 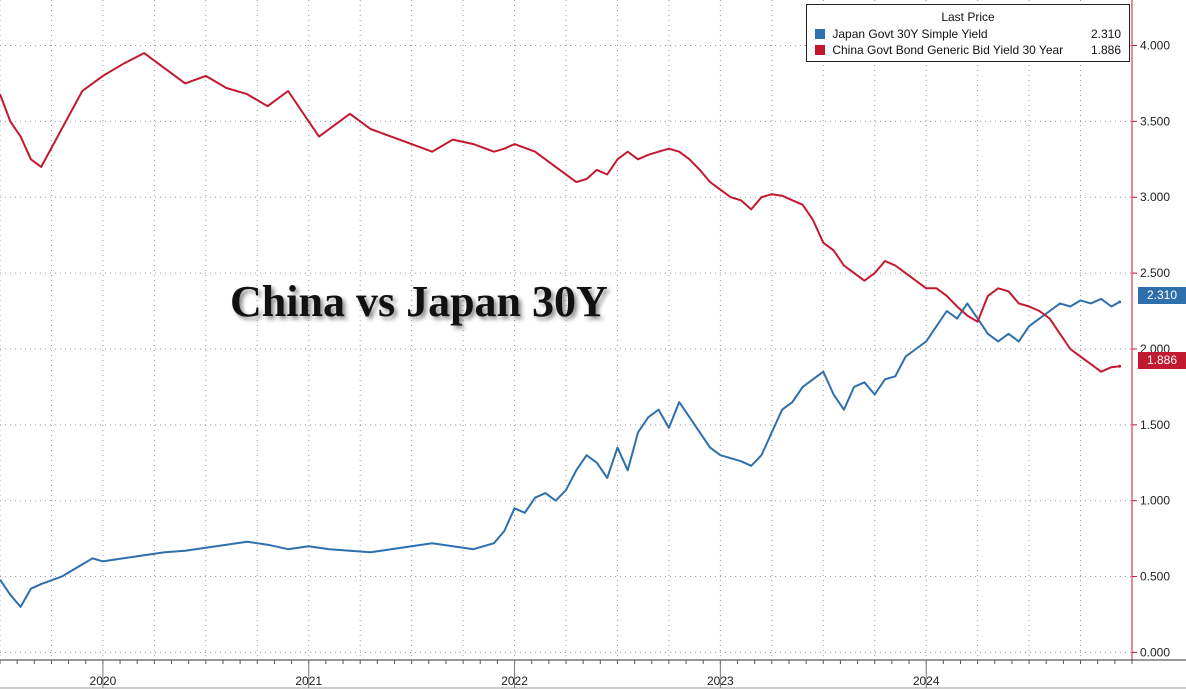 I want to click on x-tick-label: 2021, so click(x=308, y=681).